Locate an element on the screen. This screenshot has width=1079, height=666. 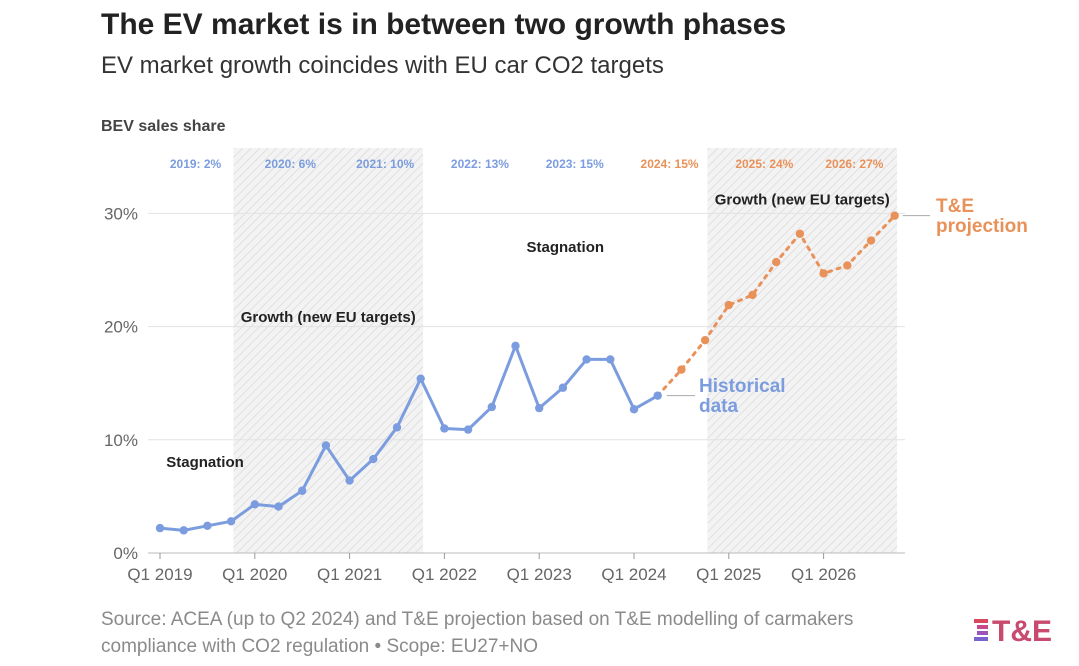
year-summary-label: 2019: 2% is located at coordinates (196, 164).